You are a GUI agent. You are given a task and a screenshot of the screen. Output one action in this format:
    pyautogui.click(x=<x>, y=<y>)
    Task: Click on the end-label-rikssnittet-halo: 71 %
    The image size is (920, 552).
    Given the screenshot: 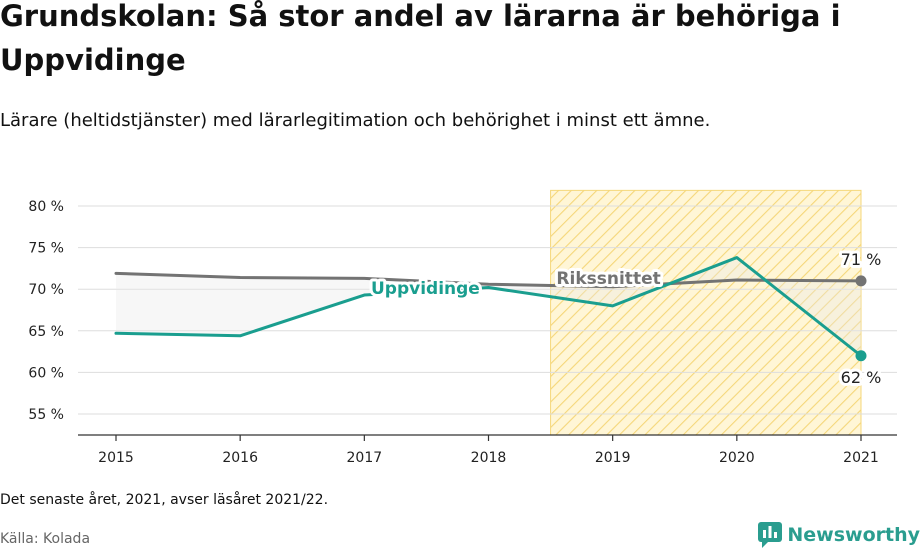 What is the action you would take?
    pyautogui.click(x=861, y=259)
    